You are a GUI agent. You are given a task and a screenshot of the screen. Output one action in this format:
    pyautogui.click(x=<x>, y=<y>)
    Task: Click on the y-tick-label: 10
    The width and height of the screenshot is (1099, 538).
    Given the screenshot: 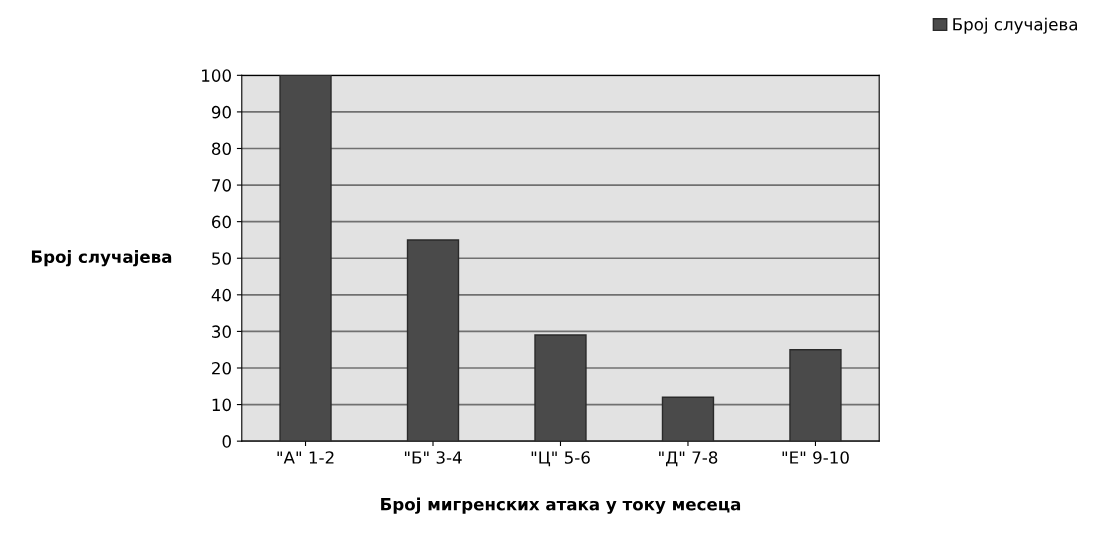 What is the action you would take?
    pyautogui.click(x=221, y=405)
    